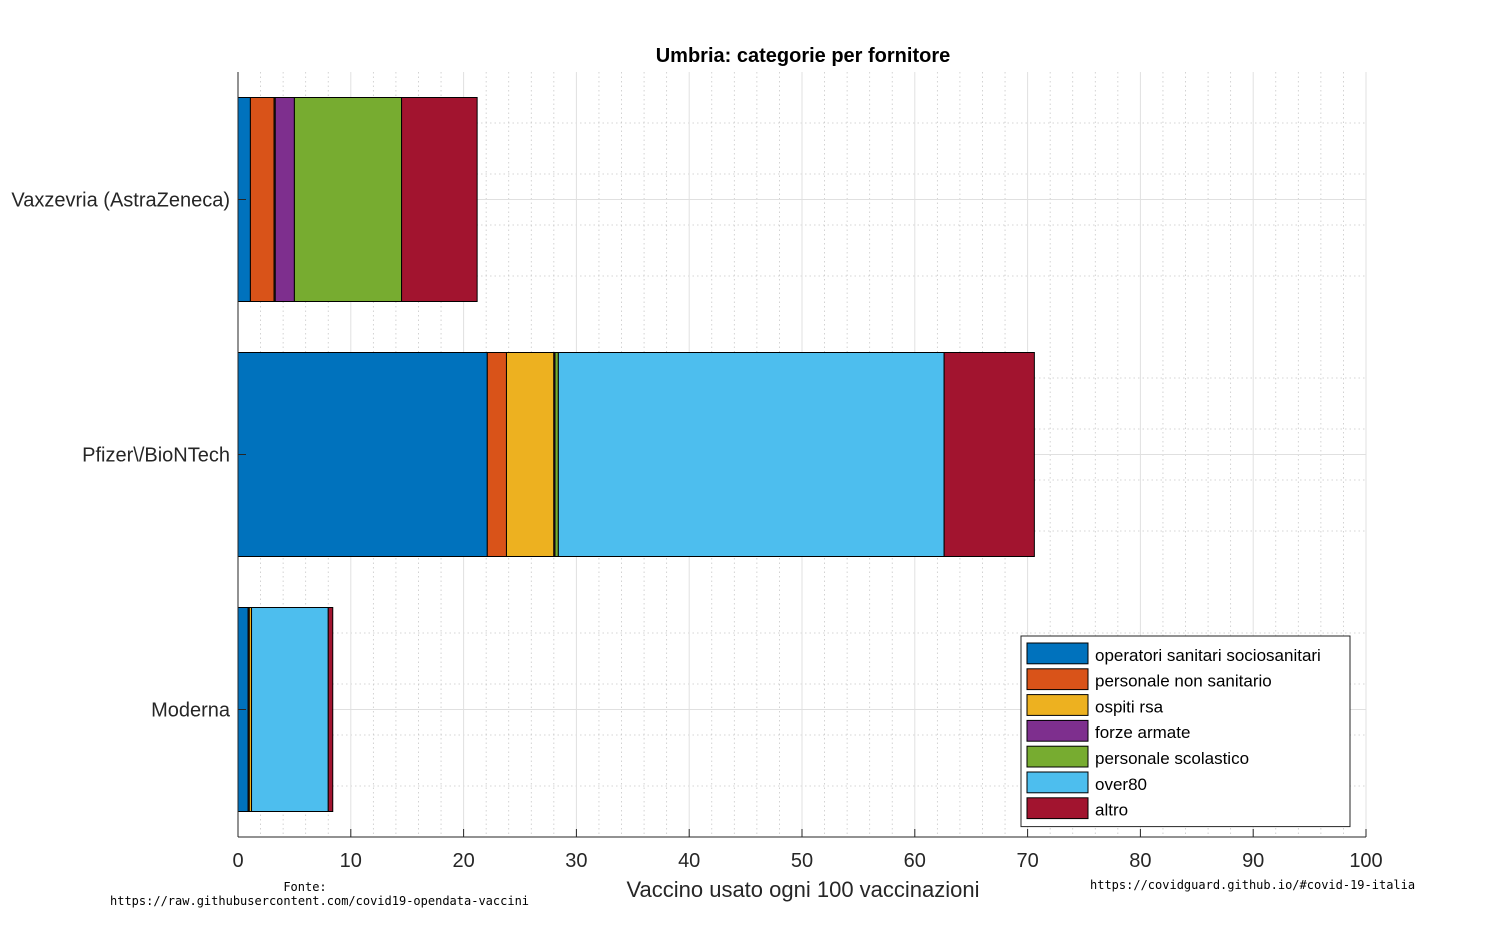  I want to click on x-axis-label: Vaccino usato ogni 100 vaccinazioni, so click(802, 889).